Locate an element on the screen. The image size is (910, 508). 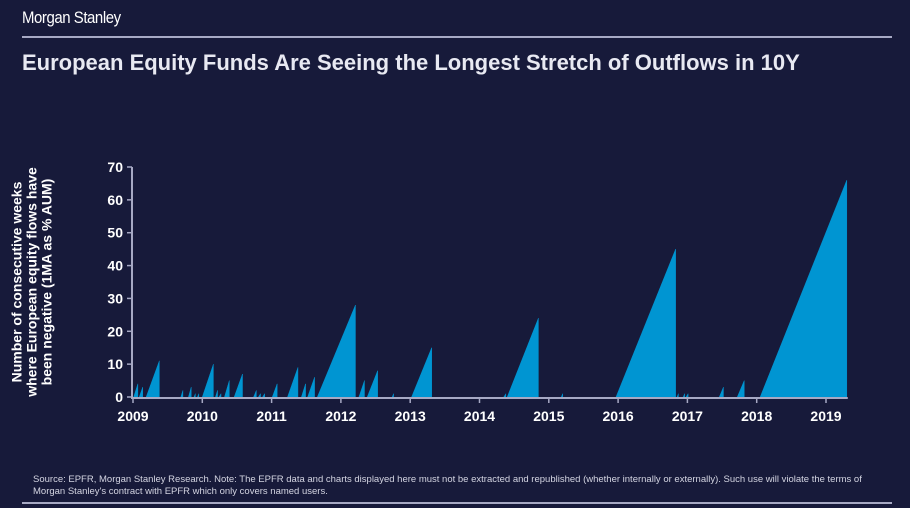
x-tick-label: 2019 is located at coordinates (825, 416).